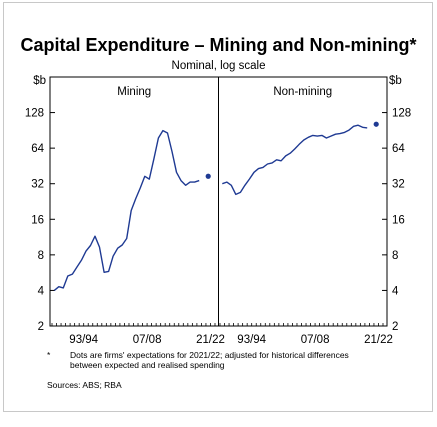 The width and height of the screenshot is (437, 427). What do you see at coordinates (37, 185) in the screenshot?
I see `y-tick-label-left: 32` at bounding box center [37, 185].